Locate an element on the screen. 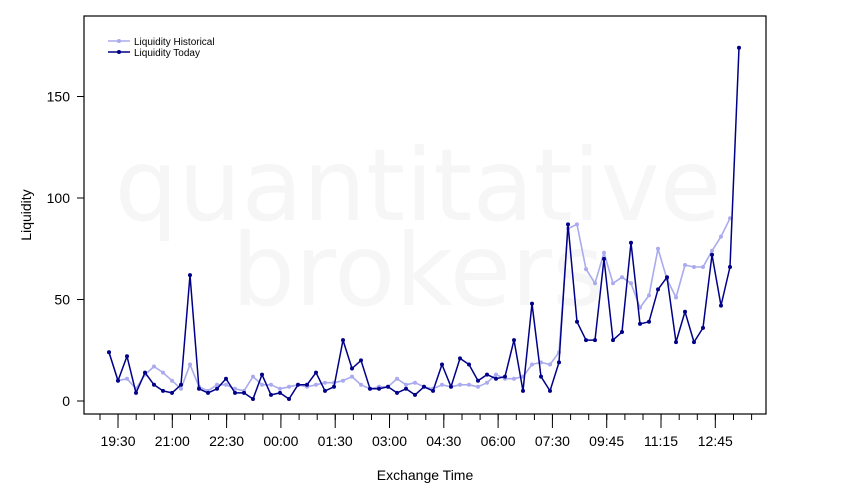  legend-label-today: Liquidity Today is located at coordinates (167, 53).